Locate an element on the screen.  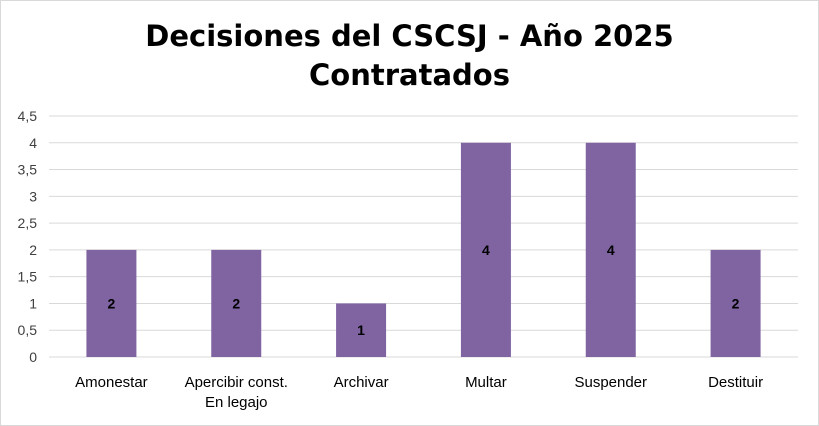
data-label: 1 is located at coordinates (361, 330).